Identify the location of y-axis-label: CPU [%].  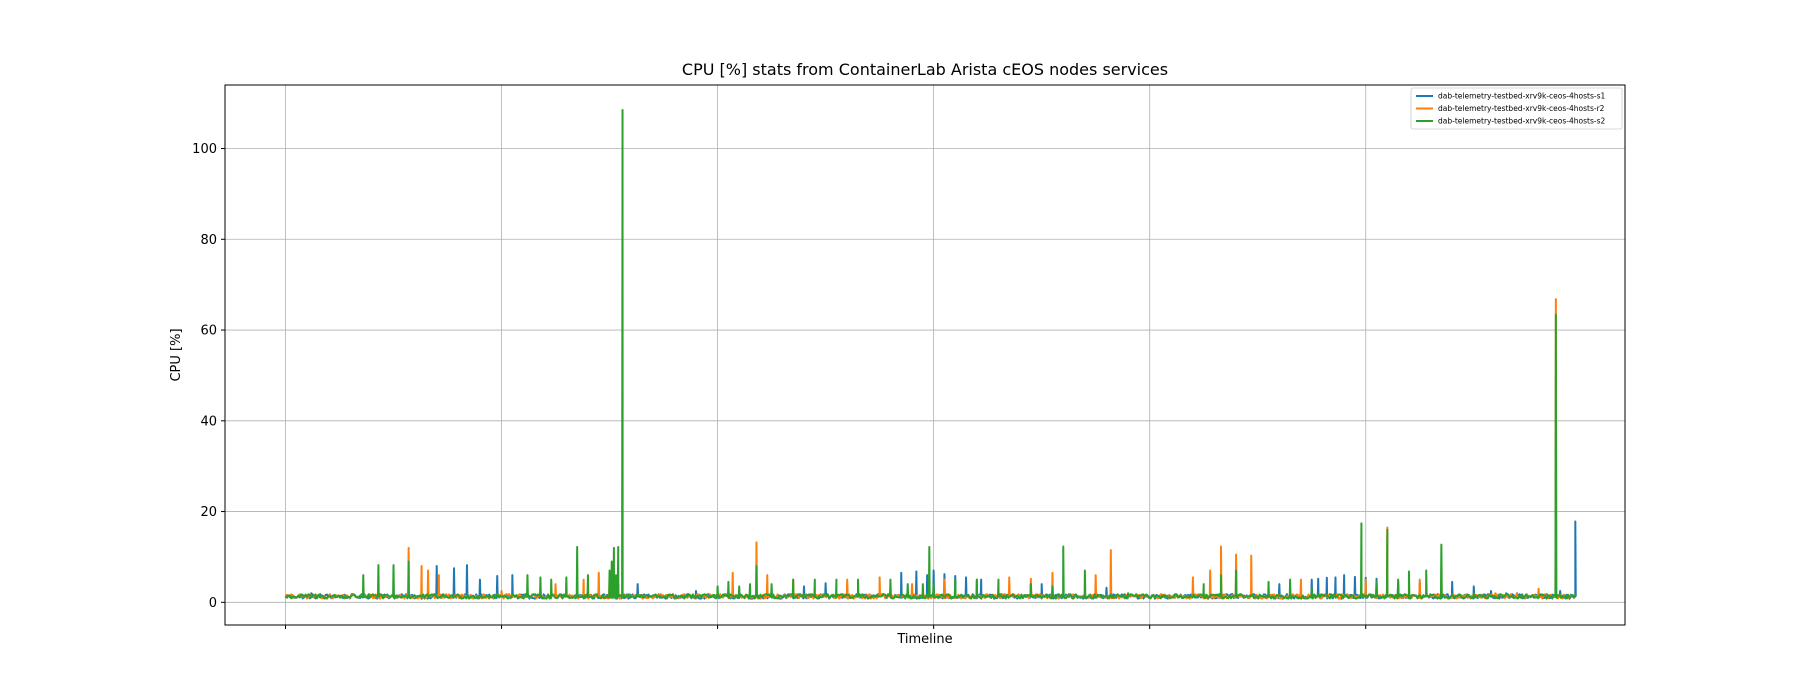
(176, 354).